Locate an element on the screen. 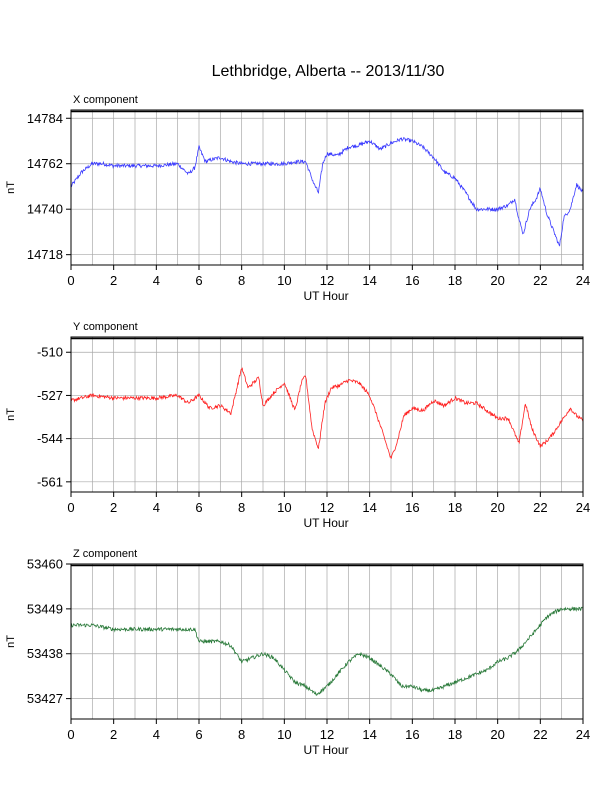  panel-label: Y component is located at coordinates (105, 327).